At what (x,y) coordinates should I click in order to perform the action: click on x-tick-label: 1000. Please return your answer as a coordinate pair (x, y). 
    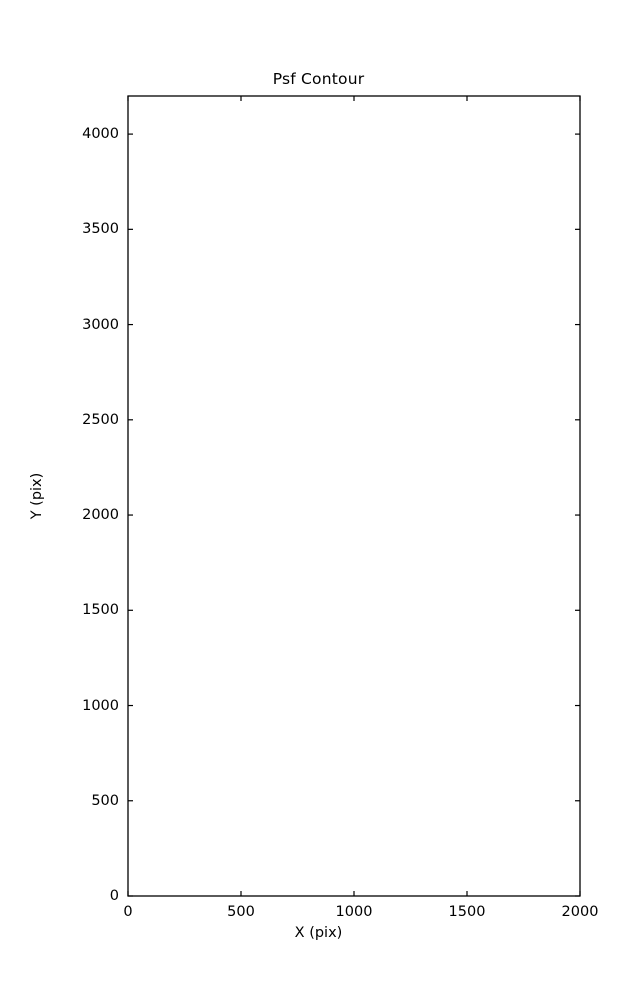
    Looking at the image, I should click on (354, 912).